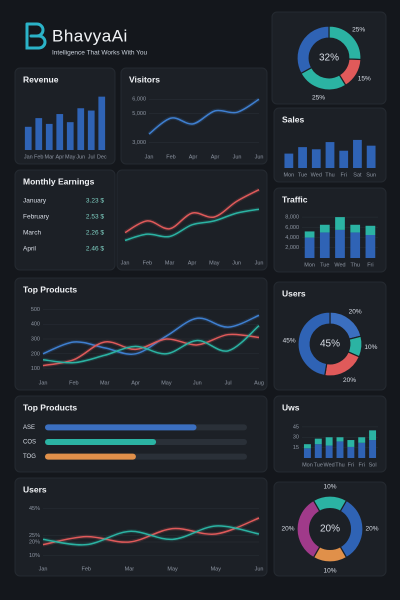  What do you see at coordinates (296, 448) in the screenshot?
I see `y-tick-label: 15` at bounding box center [296, 448].